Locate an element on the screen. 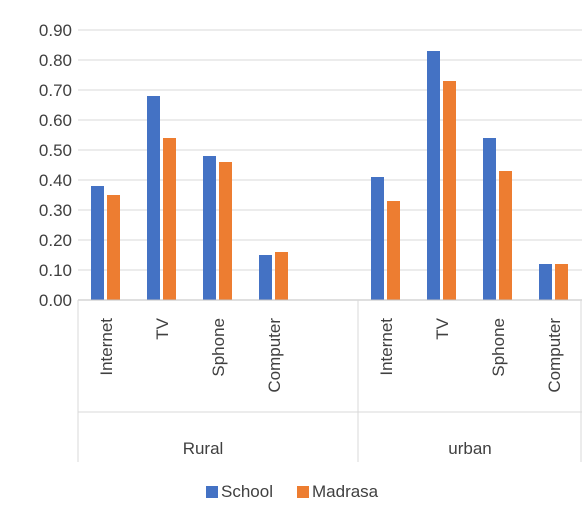  legend-label: Madrasa is located at coordinates (345, 491).